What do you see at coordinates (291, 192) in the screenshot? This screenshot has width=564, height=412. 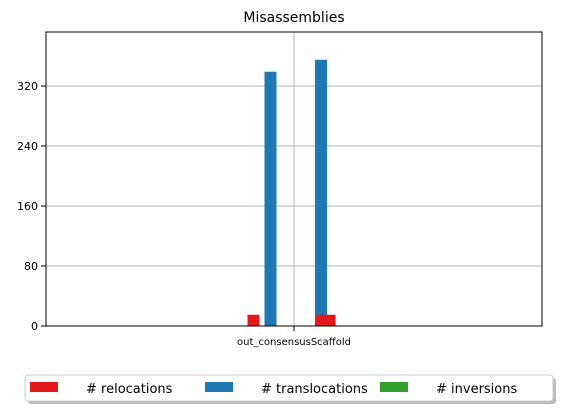 I see `bars-layer` at bounding box center [291, 192].